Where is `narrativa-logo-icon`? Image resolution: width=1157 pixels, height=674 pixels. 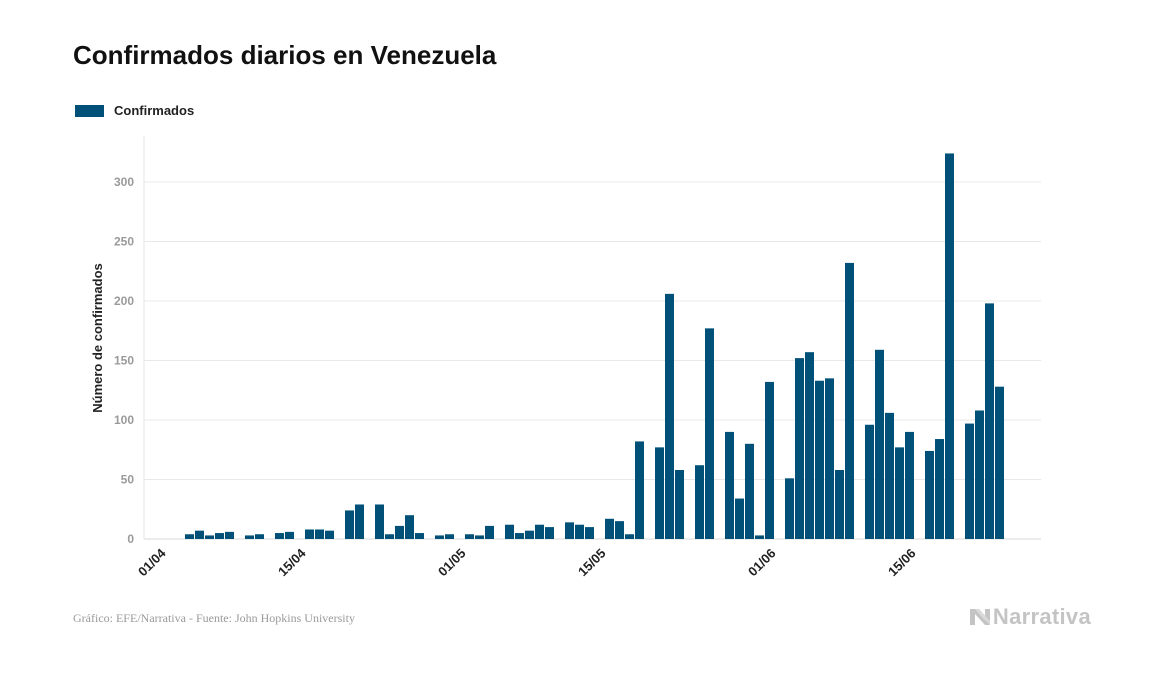
narrativa-logo-icon is located at coordinates (979, 617).